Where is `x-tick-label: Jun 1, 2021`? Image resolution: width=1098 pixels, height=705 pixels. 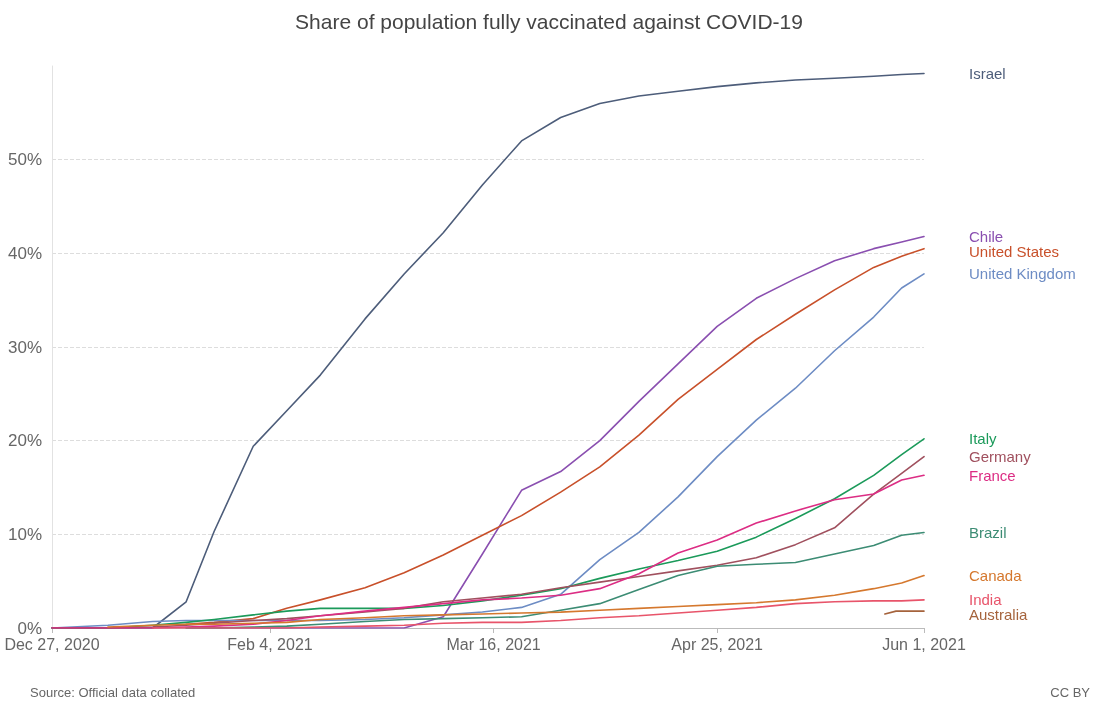
x-tick-label: Jun 1, 2021 is located at coordinates (924, 644).